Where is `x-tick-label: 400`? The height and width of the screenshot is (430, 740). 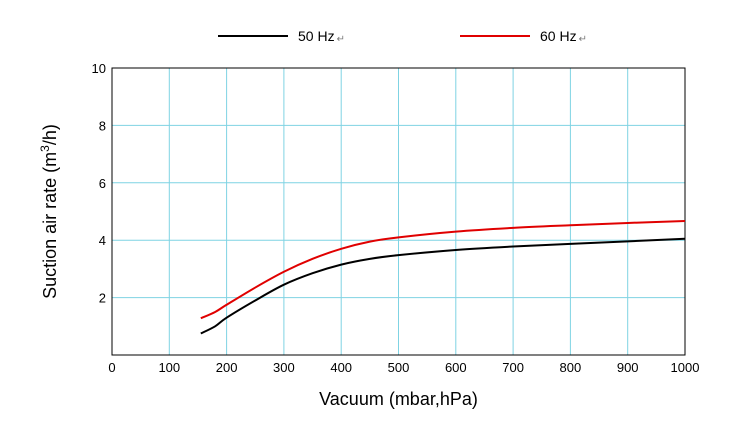
x-tick-label: 400 is located at coordinates (341, 367).